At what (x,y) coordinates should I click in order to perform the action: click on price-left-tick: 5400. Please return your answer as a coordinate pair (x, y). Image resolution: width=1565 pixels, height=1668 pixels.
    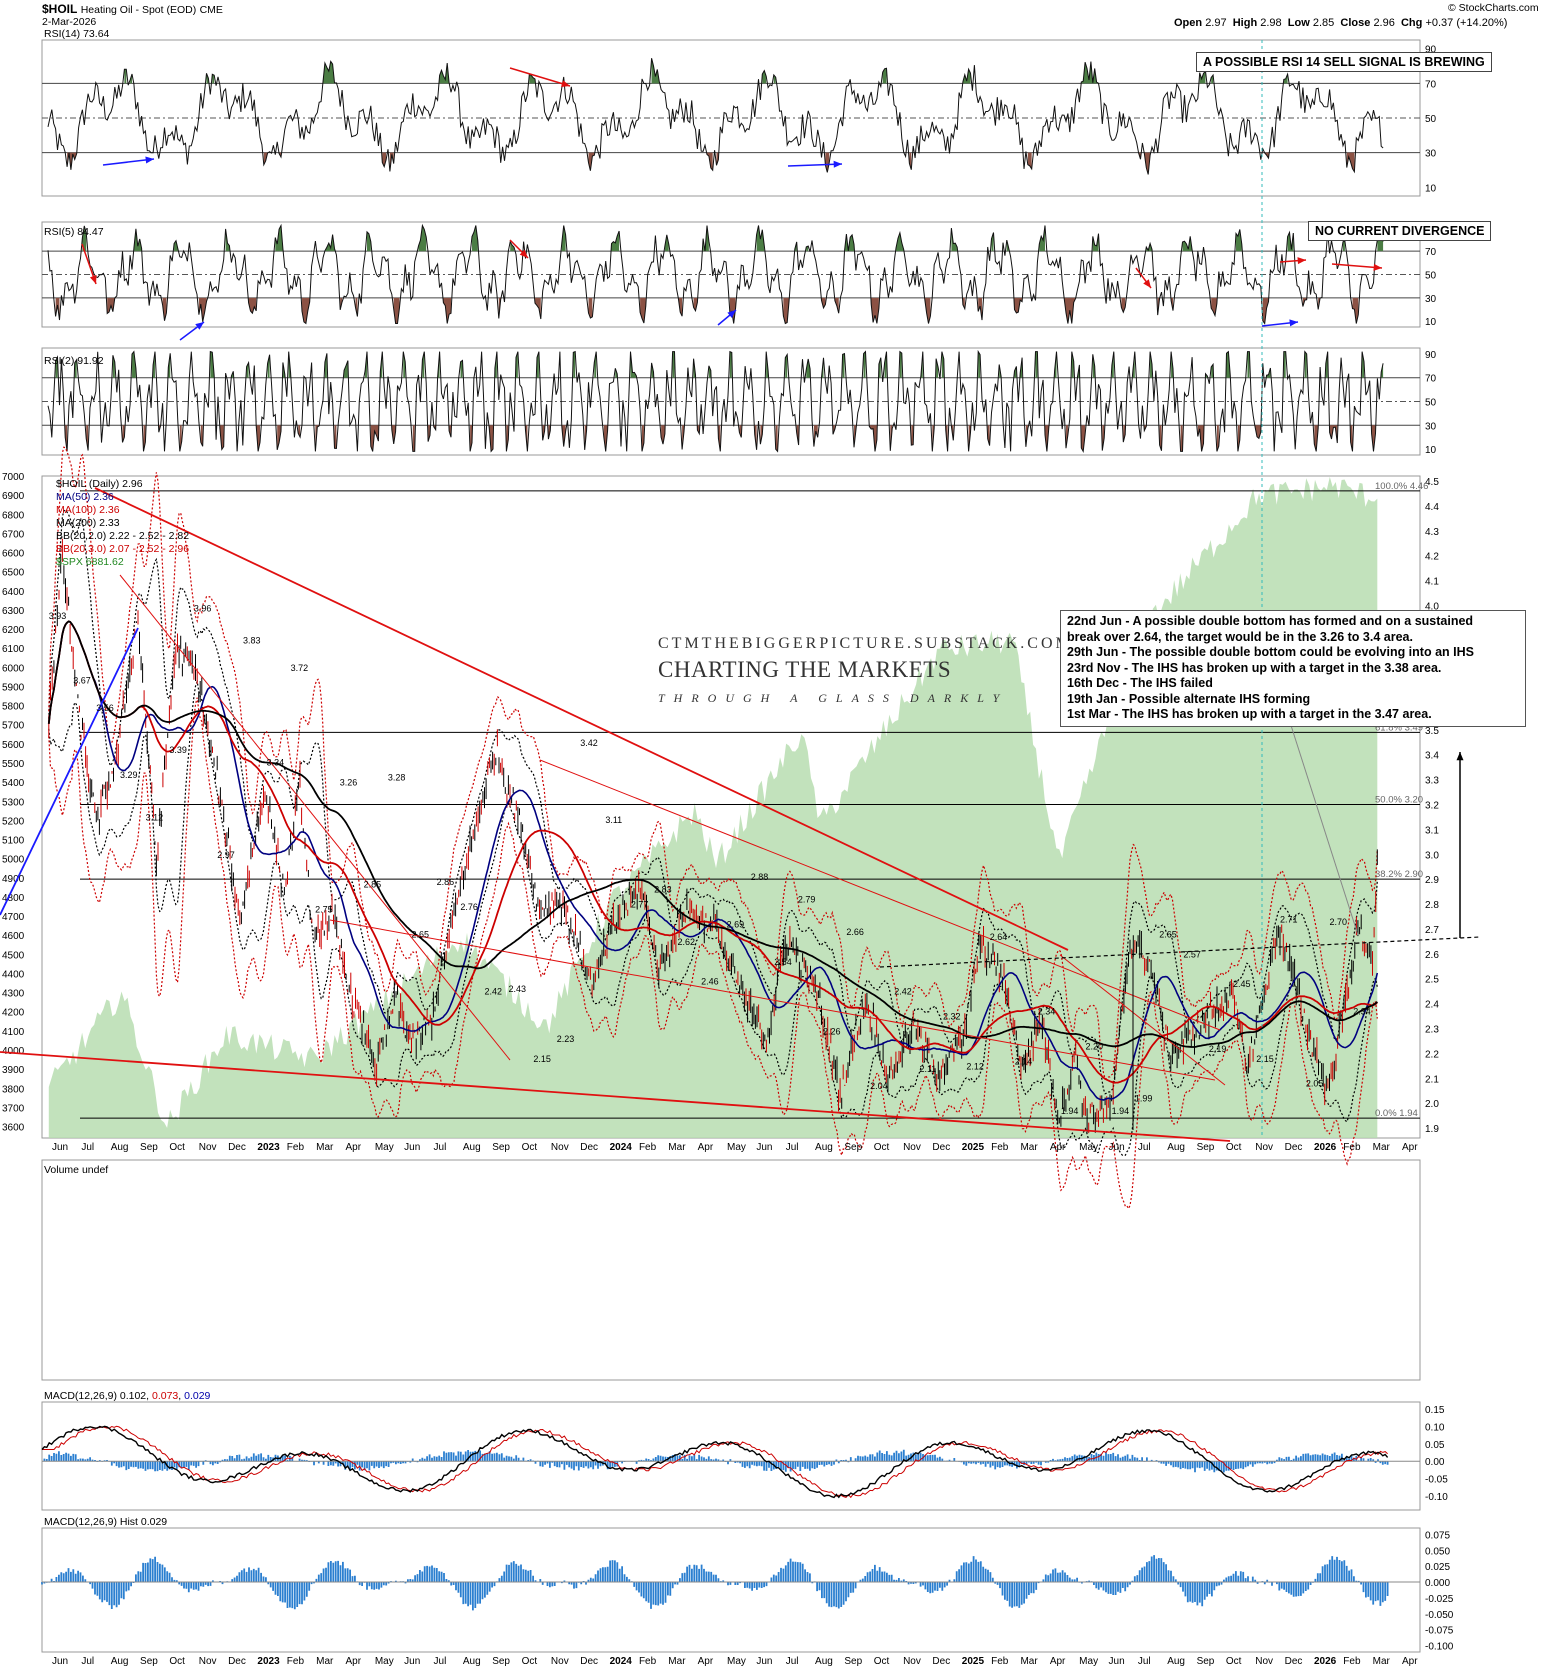
    Looking at the image, I should click on (13, 783).